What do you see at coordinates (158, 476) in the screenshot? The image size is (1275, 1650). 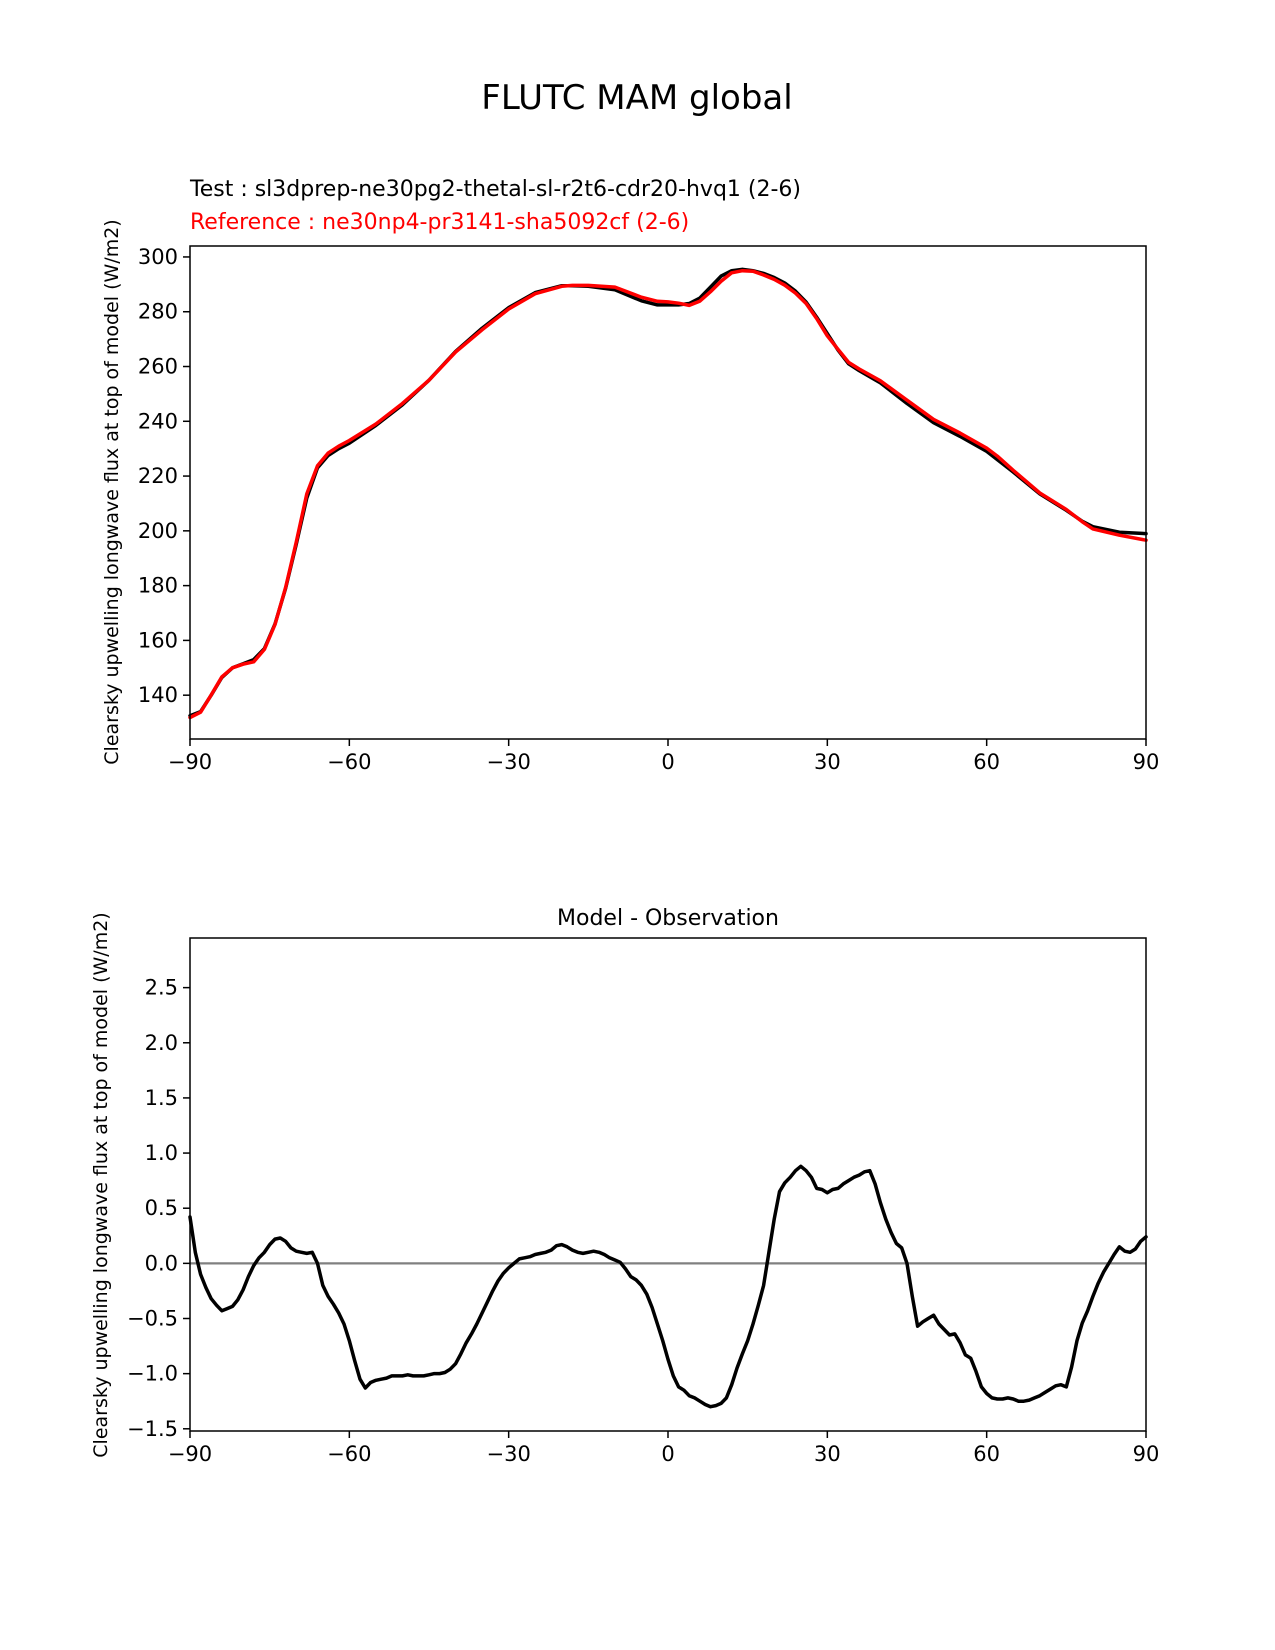 I see `y-tick-label: 220` at bounding box center [158, 476].